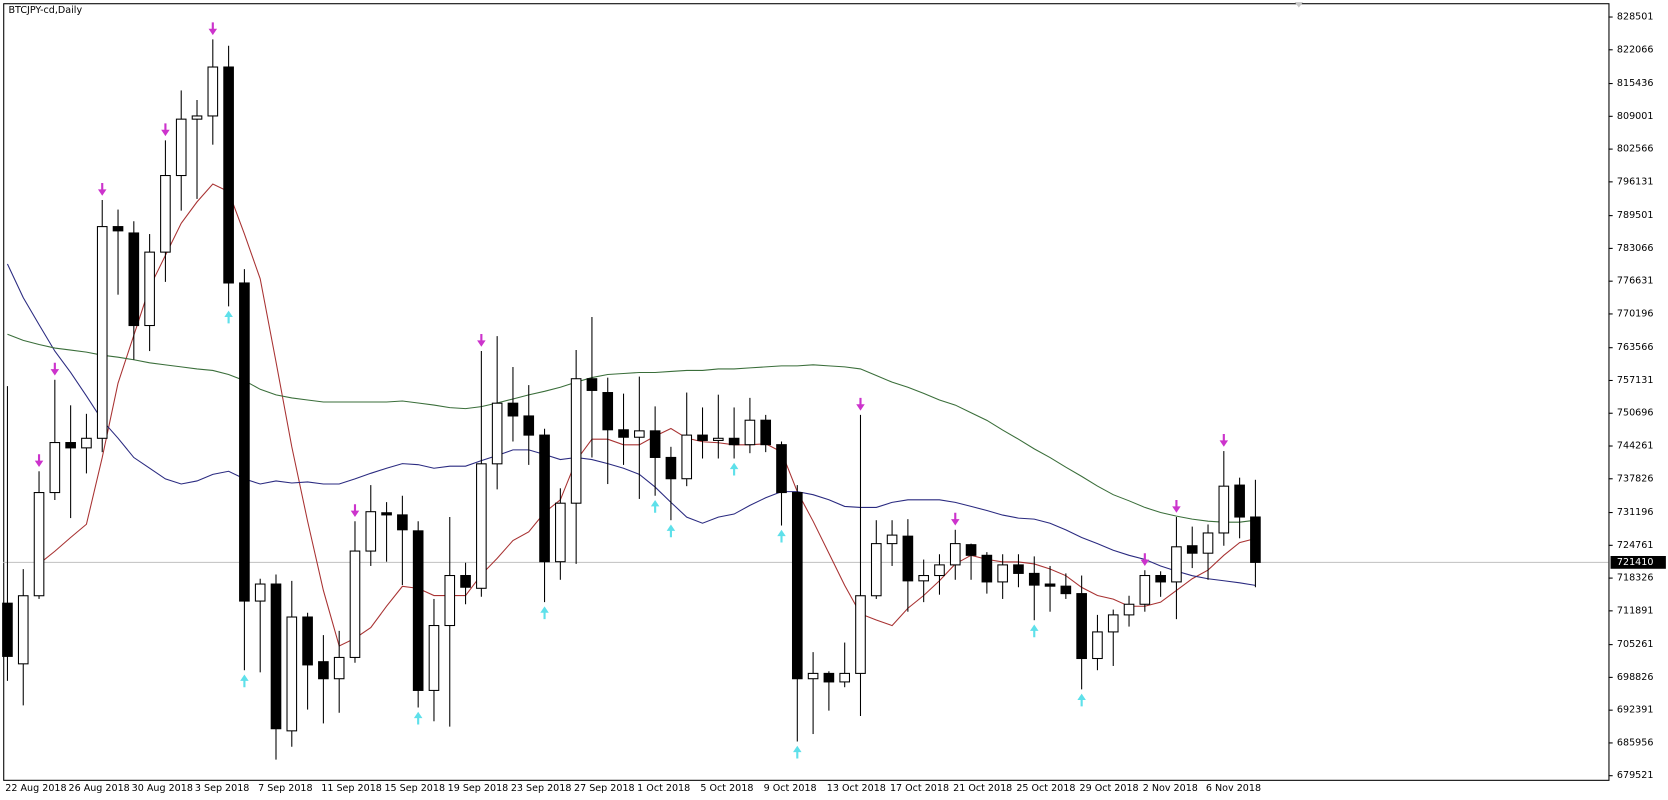 The width and height of the screenshot is (1668, 800). Describe the element at coordinates (1635, 248) in the screenshot. I see `y-tick-label: 783066` at that location.